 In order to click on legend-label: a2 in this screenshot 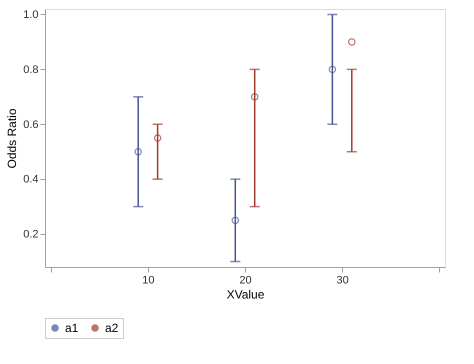, I will do `click(112, 328)`.